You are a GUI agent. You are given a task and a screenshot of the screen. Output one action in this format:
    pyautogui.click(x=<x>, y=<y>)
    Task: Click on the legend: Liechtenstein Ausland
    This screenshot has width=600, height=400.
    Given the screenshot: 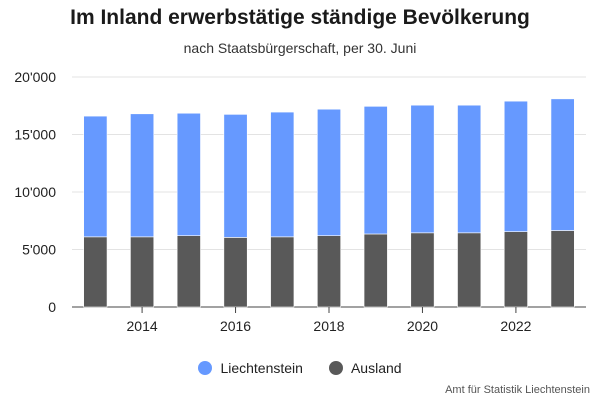 What is the action you would take?
    pyautogui.click(x=300, y=368)
    